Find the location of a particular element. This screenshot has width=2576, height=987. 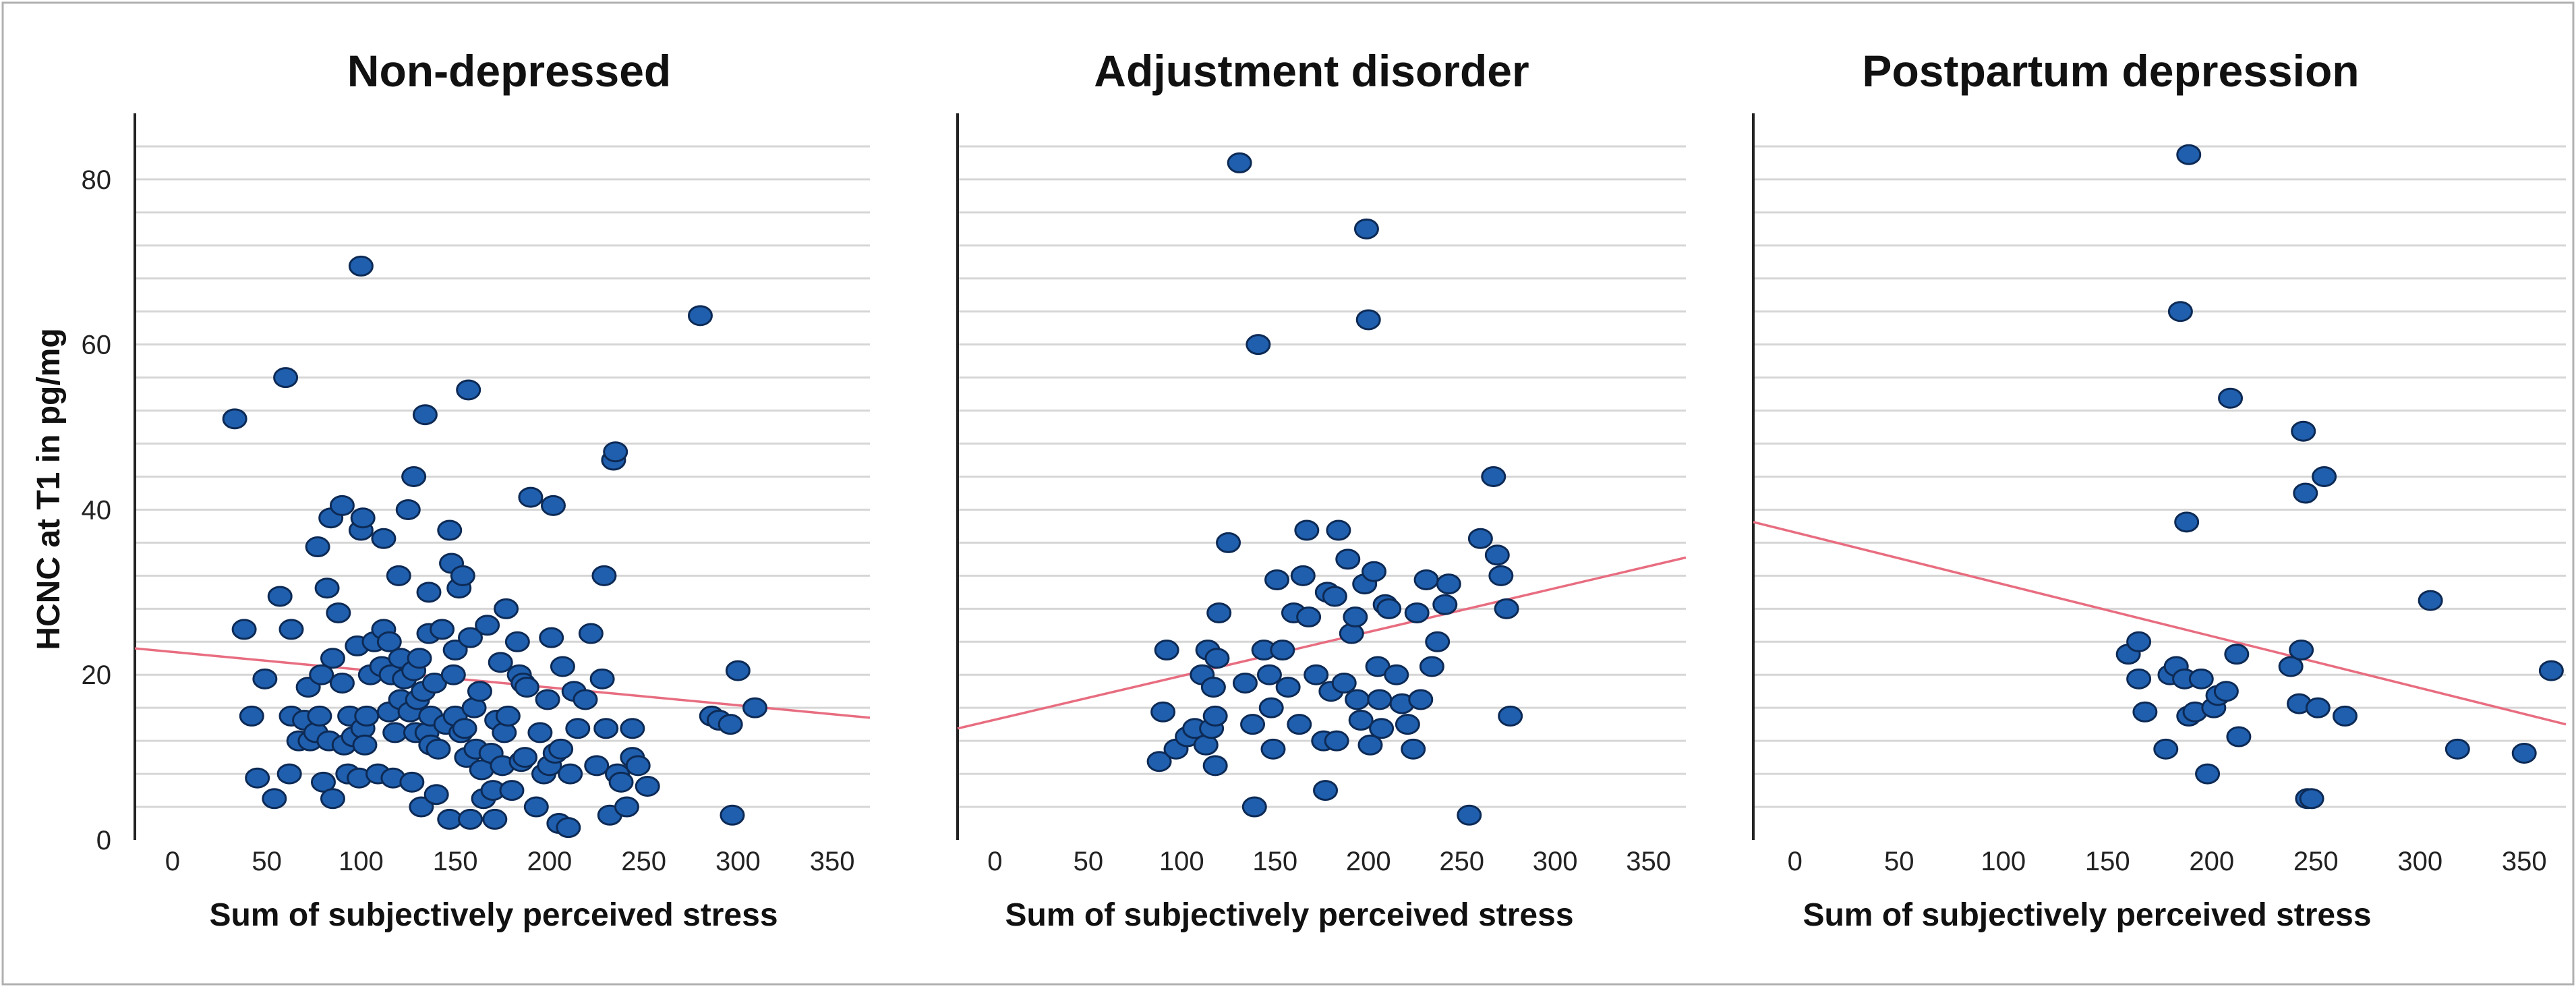

fit-line is located at coordinates (2160, 623).